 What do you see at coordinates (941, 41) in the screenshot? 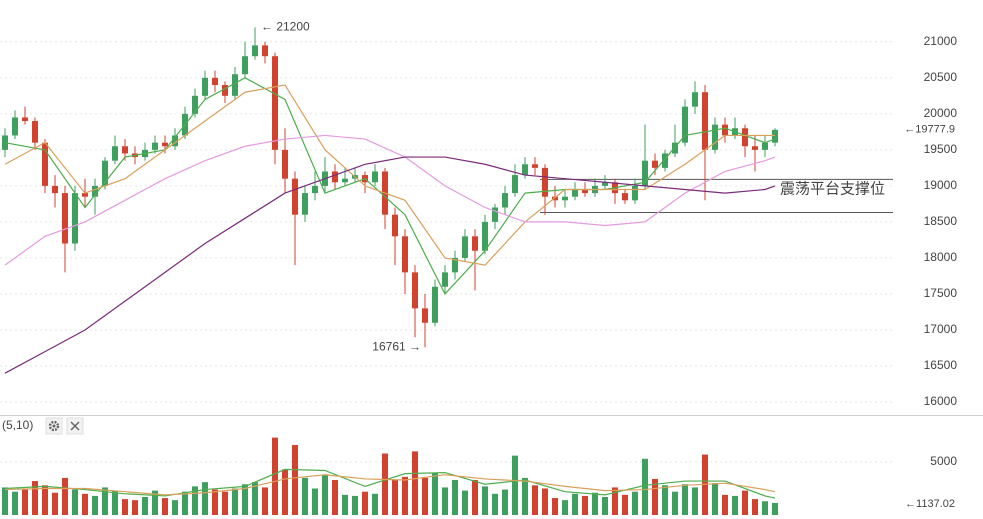
I see `y-tick-label: 21000` at bounding box center [941, 41].